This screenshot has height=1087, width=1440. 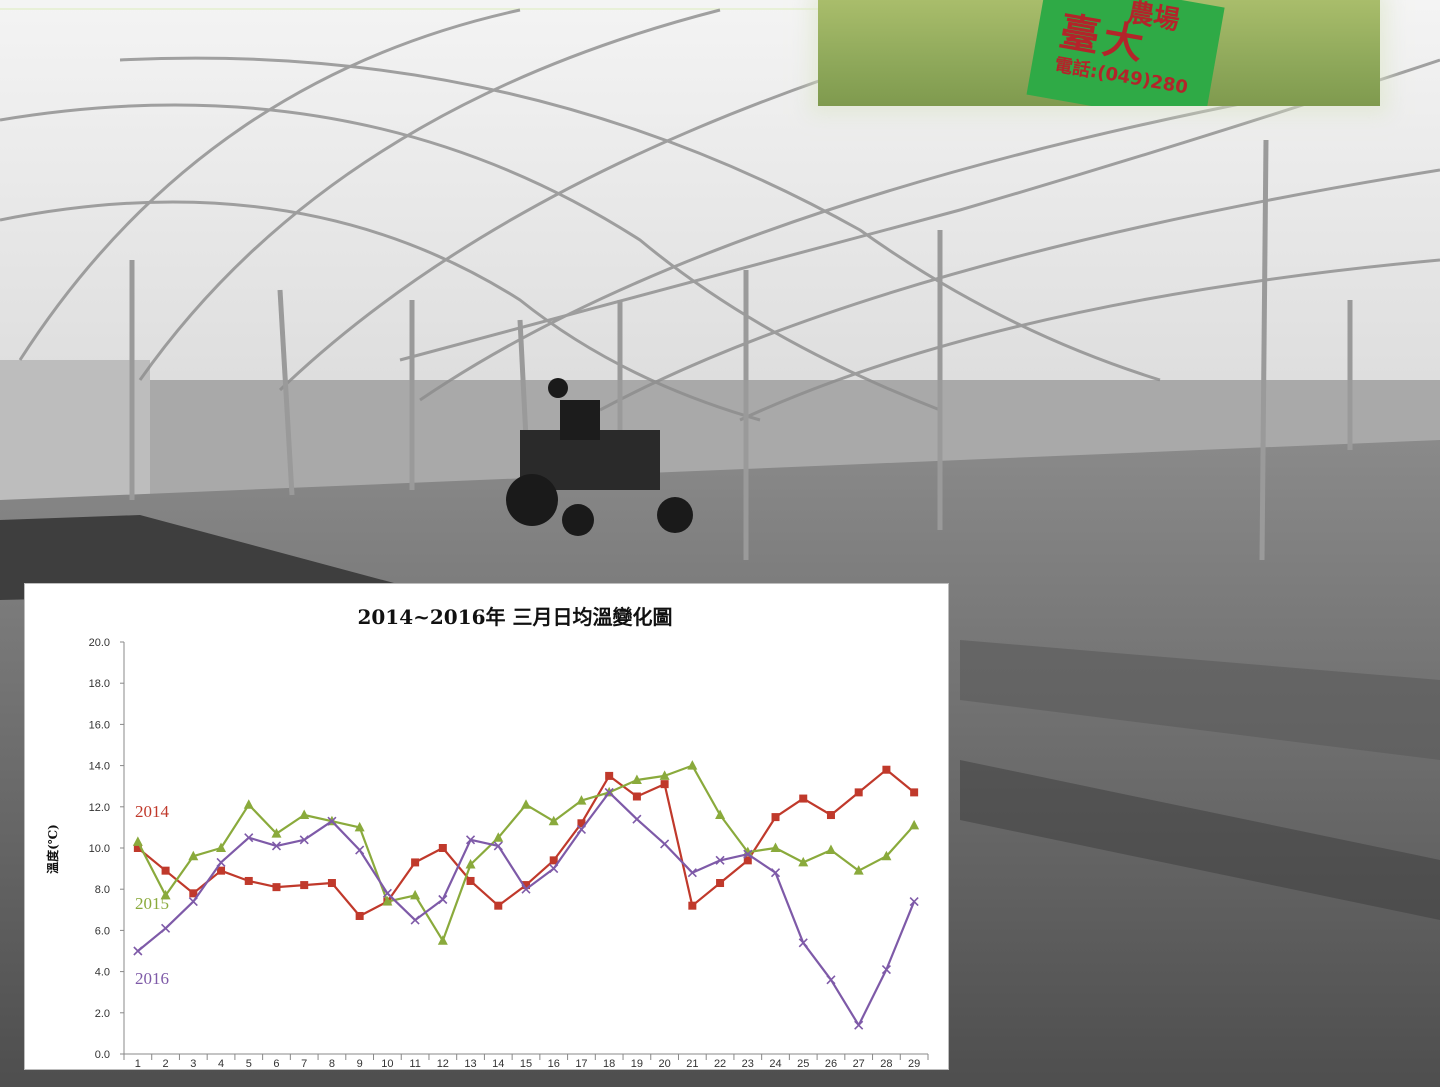 I want to click on series-line-2014, so click(x=526, y=843).